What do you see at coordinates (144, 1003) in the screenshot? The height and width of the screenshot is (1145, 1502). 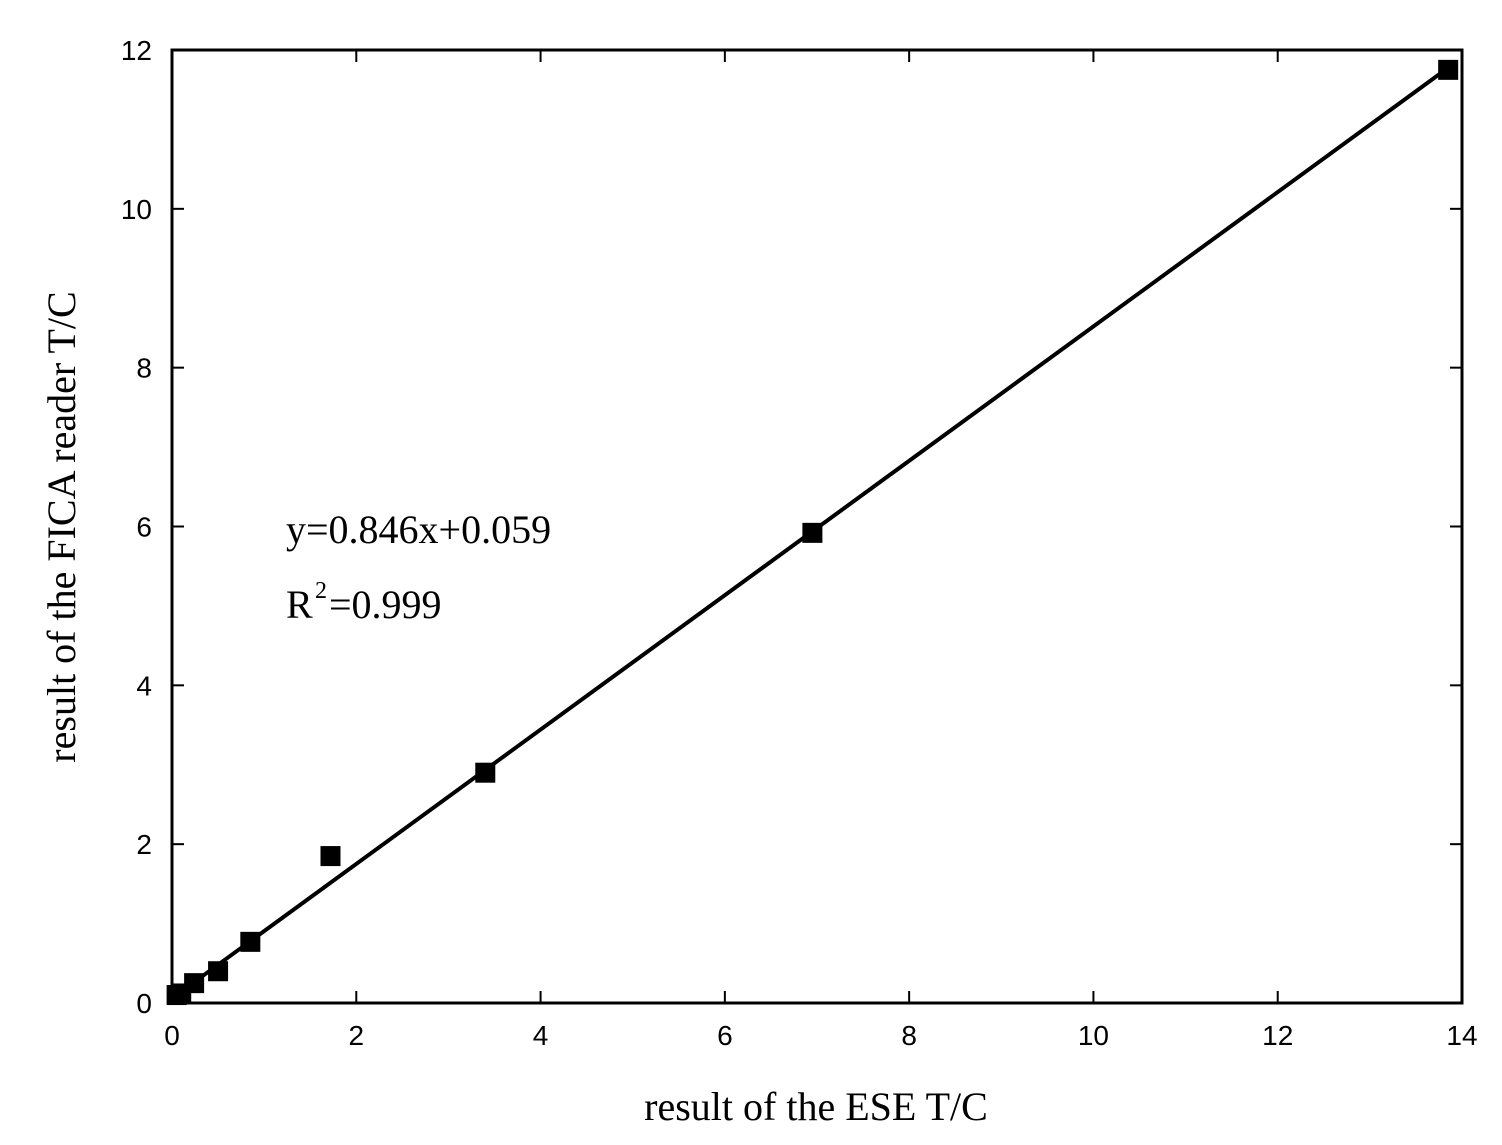 I see `y-tick-label: 0` at bounding box center [144, 1003].